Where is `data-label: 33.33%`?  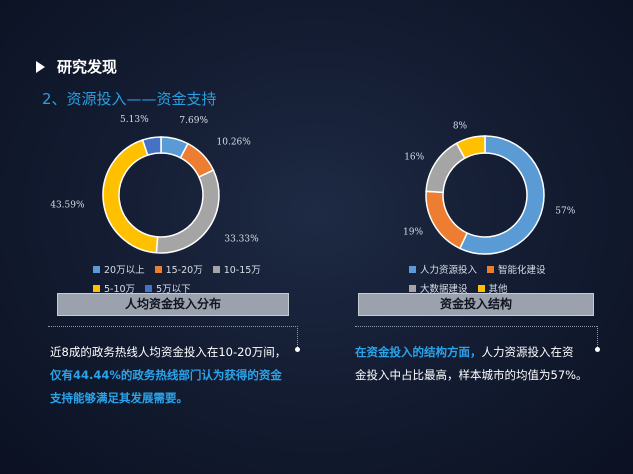
data-label: 33.33% is located at coordinates (241, 240).